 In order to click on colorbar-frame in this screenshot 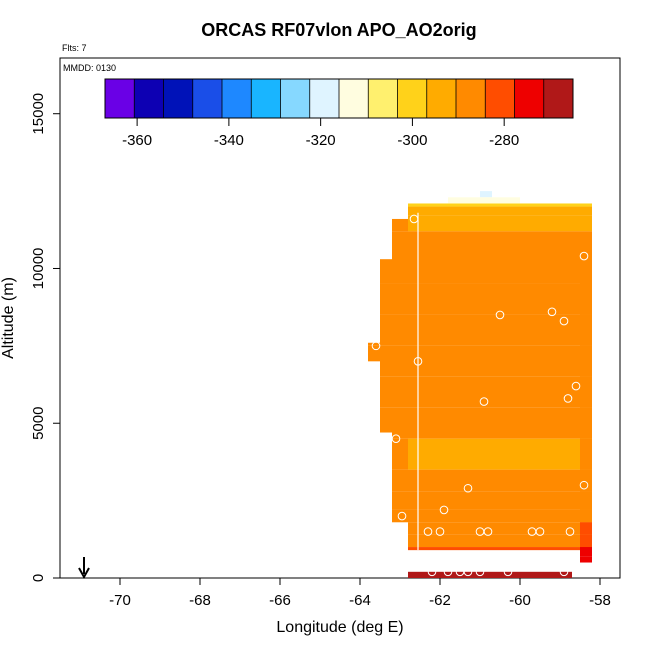, I will do `click(339, 98)`.